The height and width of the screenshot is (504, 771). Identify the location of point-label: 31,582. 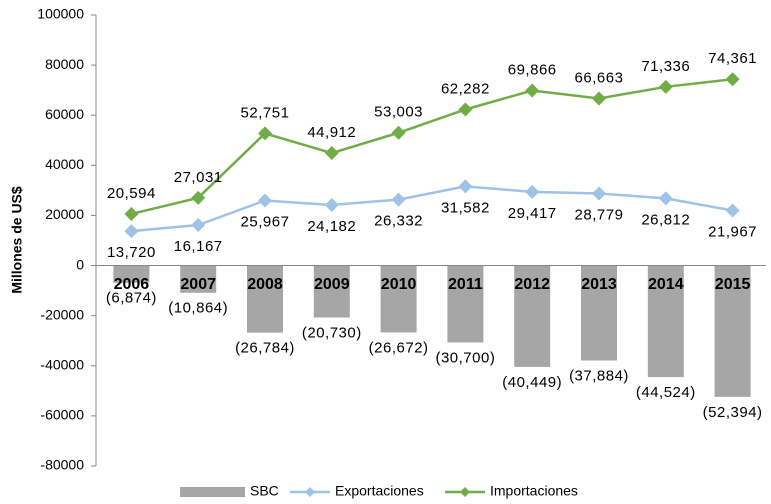
(465, 207).